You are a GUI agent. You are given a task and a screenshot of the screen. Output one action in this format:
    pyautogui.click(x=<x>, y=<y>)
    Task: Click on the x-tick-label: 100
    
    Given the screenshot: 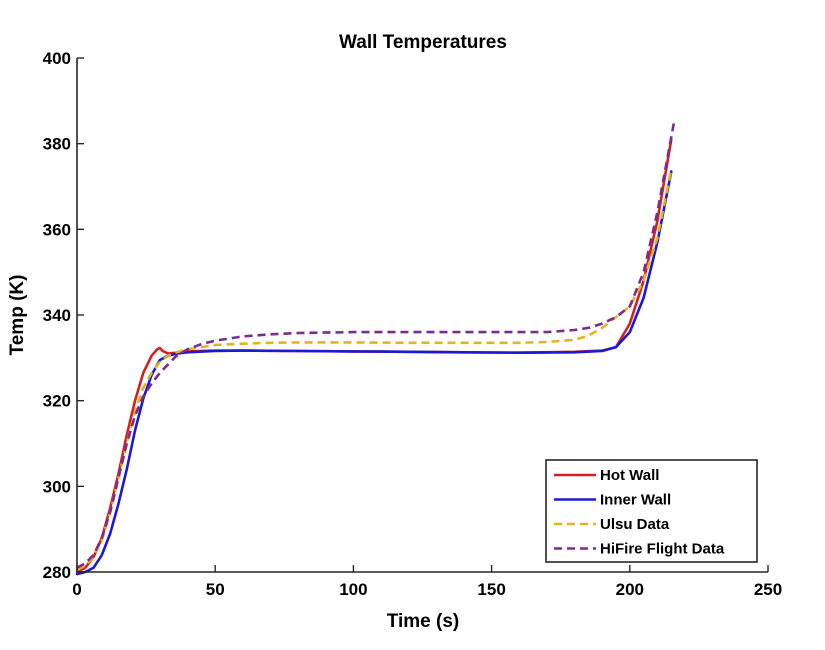 What is the action you would take?
    pyautogui.click(x=353, y=589)
    